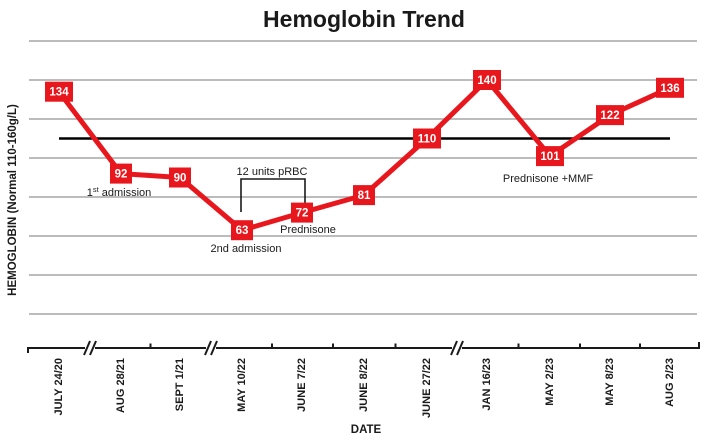 This screenshot has width=708, height=442. I want to click on annotation: 12 units pRBC, so click(272, 172).